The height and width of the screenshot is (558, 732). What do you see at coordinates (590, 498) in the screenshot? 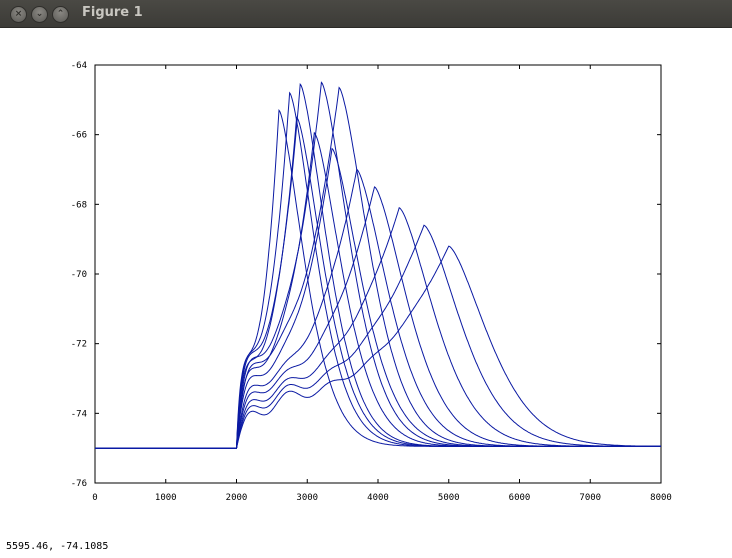
I see `x-tick-label: 7000` at bounding box center [590, 498].